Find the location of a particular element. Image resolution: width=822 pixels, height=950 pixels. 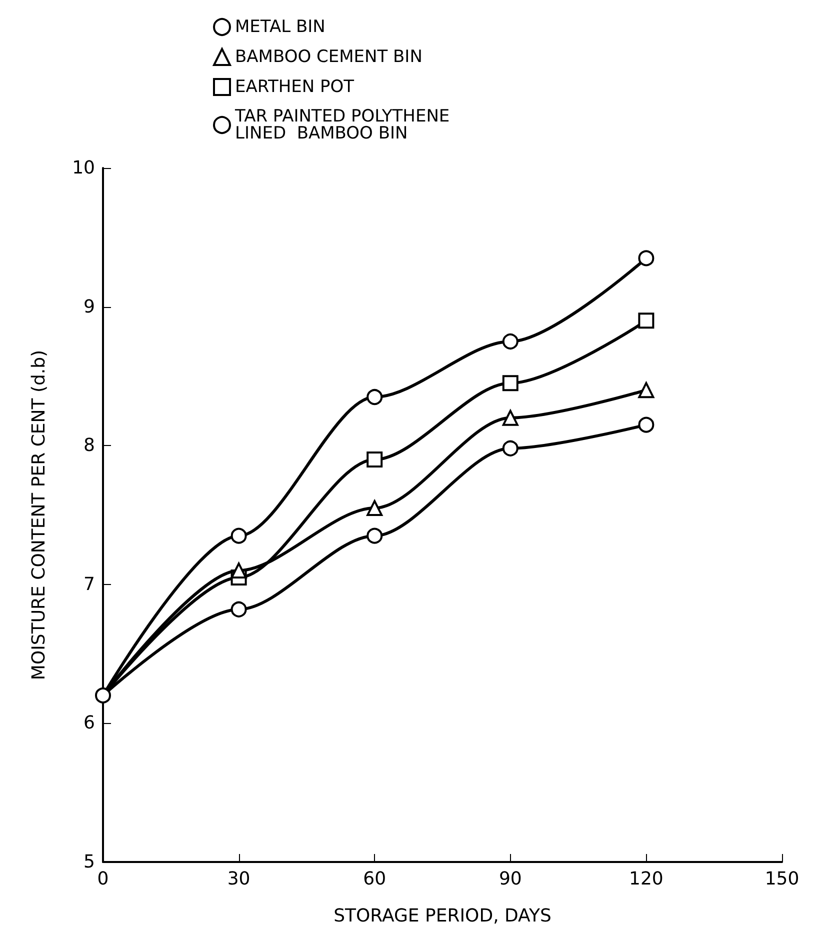

x-tick-label: 150 is located at coordinates (782, 879).